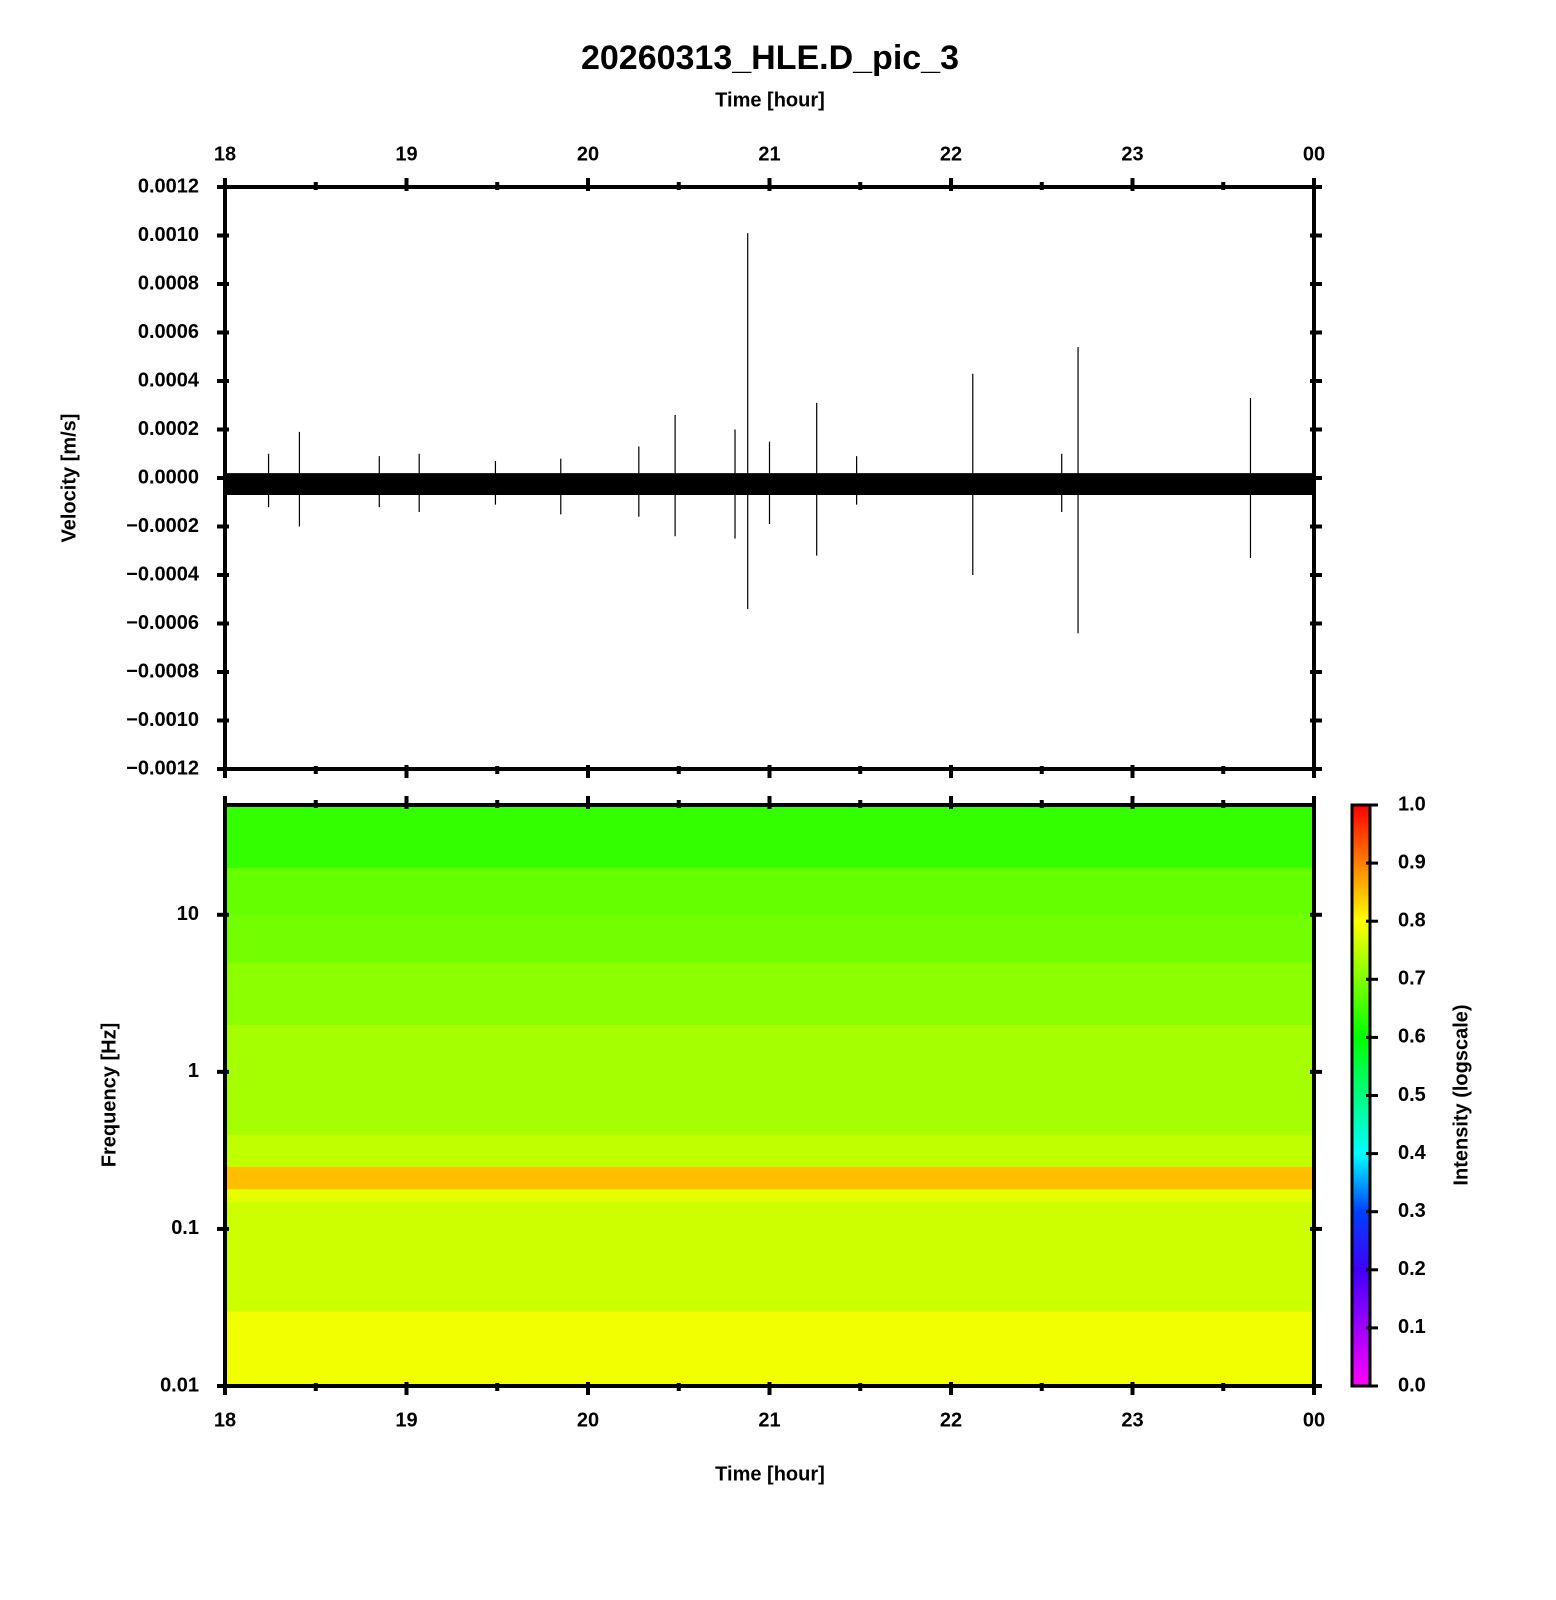 The image size is (1556, 1600). What do you see at coordinates (179, 1385) in the screenshot?
I see `y-tick-label: 0.01` at bounding box center [179, 1385].